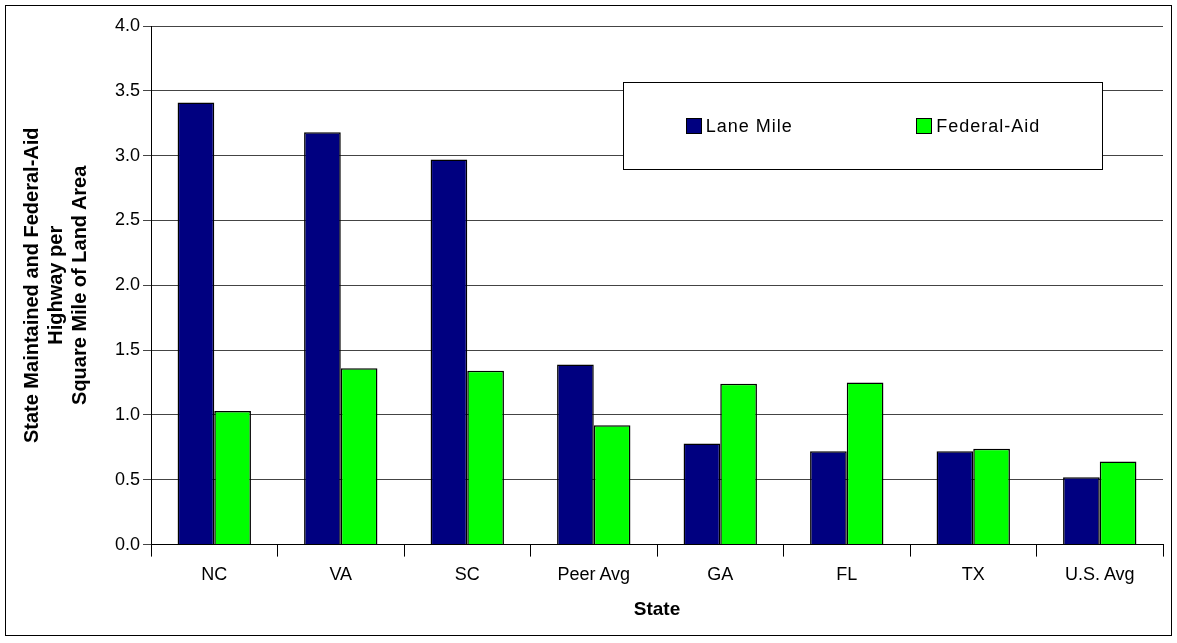  Describe the element at coordinates (127, 413) in the screenshot. I see `y-tick-label: 1.0` at that location.